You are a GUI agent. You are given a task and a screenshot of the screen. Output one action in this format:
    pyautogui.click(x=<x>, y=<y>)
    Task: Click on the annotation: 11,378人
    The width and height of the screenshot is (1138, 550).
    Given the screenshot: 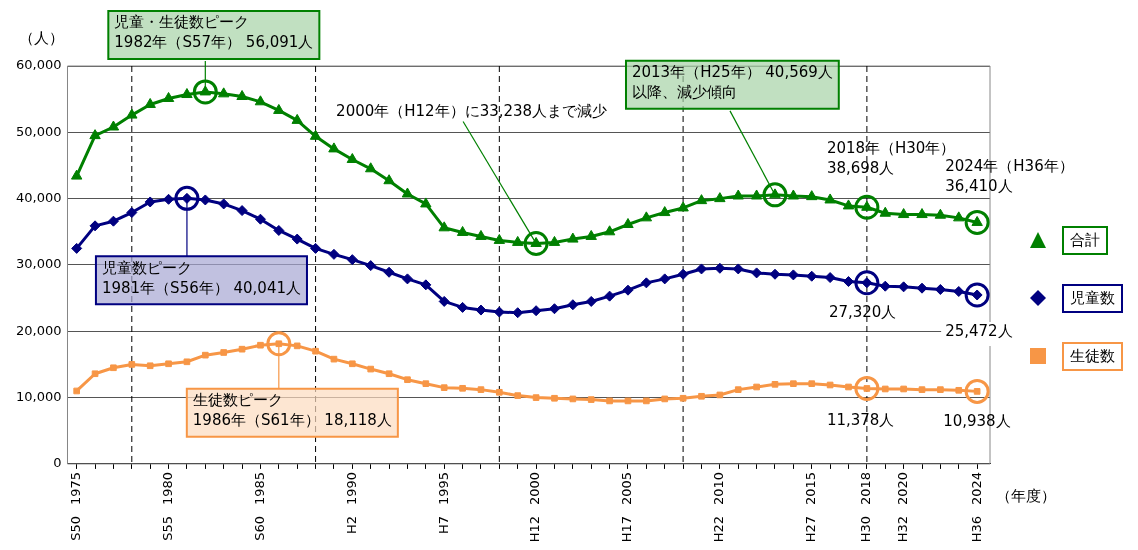 What is the action you would take?
    pyautogui.click(x=860, y=419)
    